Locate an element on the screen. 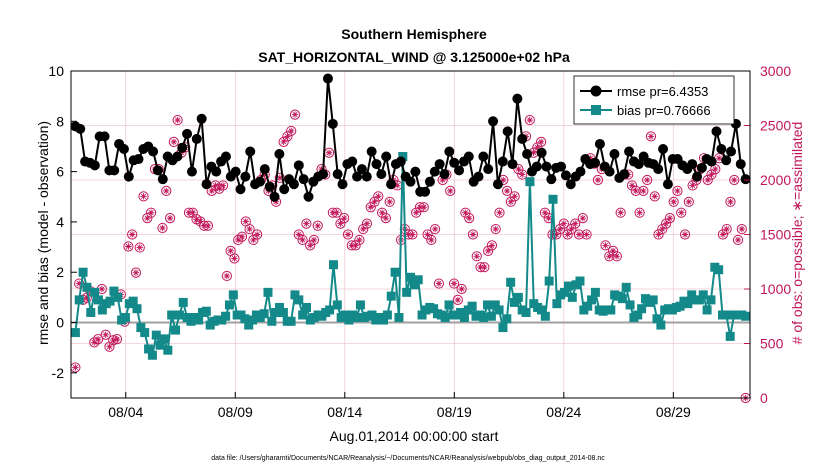 The height and width of the screenshot is (470, 830). y-right-tick-label: 500 is located at coordinates (772, 344).